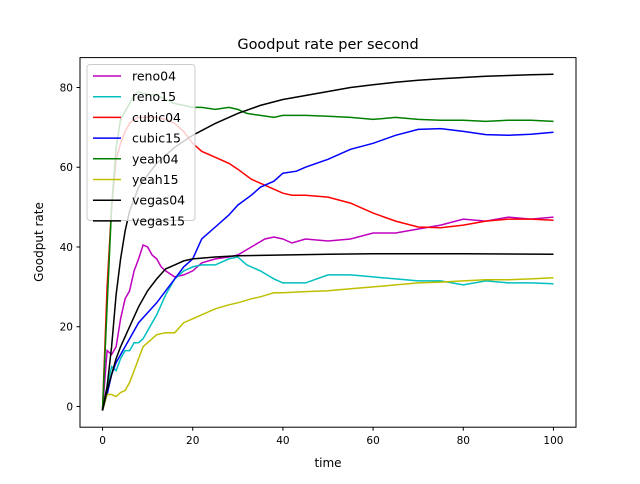  Describe the element at coordinates (154, 76) in the screenshot. I see `legend-label-reno04: reno04` at that location.